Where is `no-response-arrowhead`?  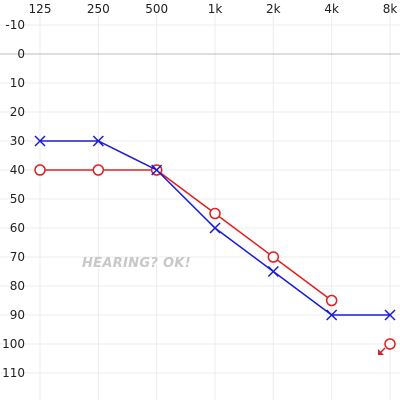
no-response-arrowhead is located at coordinates (381, 352).